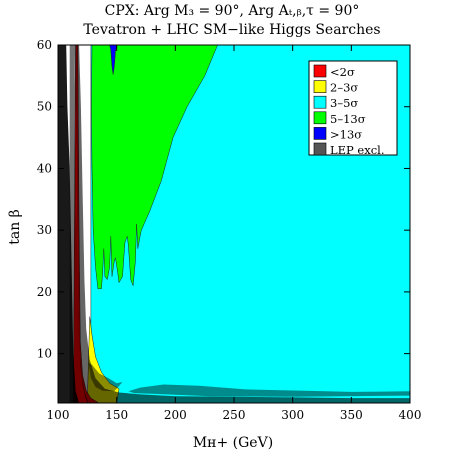  I want to click on x-tick-label: 150, so click(116, 415).